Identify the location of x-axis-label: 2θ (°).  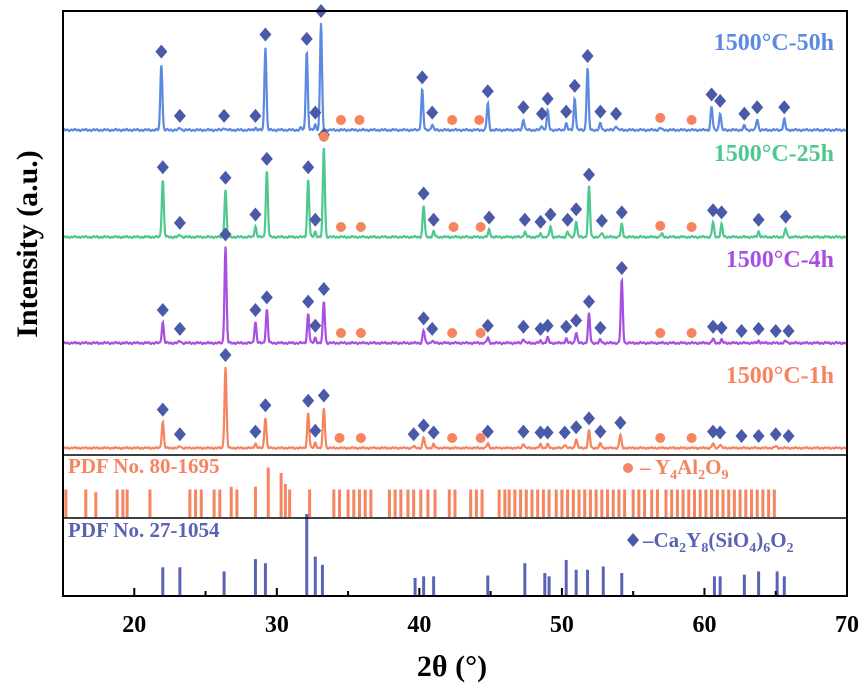
(452, 666).